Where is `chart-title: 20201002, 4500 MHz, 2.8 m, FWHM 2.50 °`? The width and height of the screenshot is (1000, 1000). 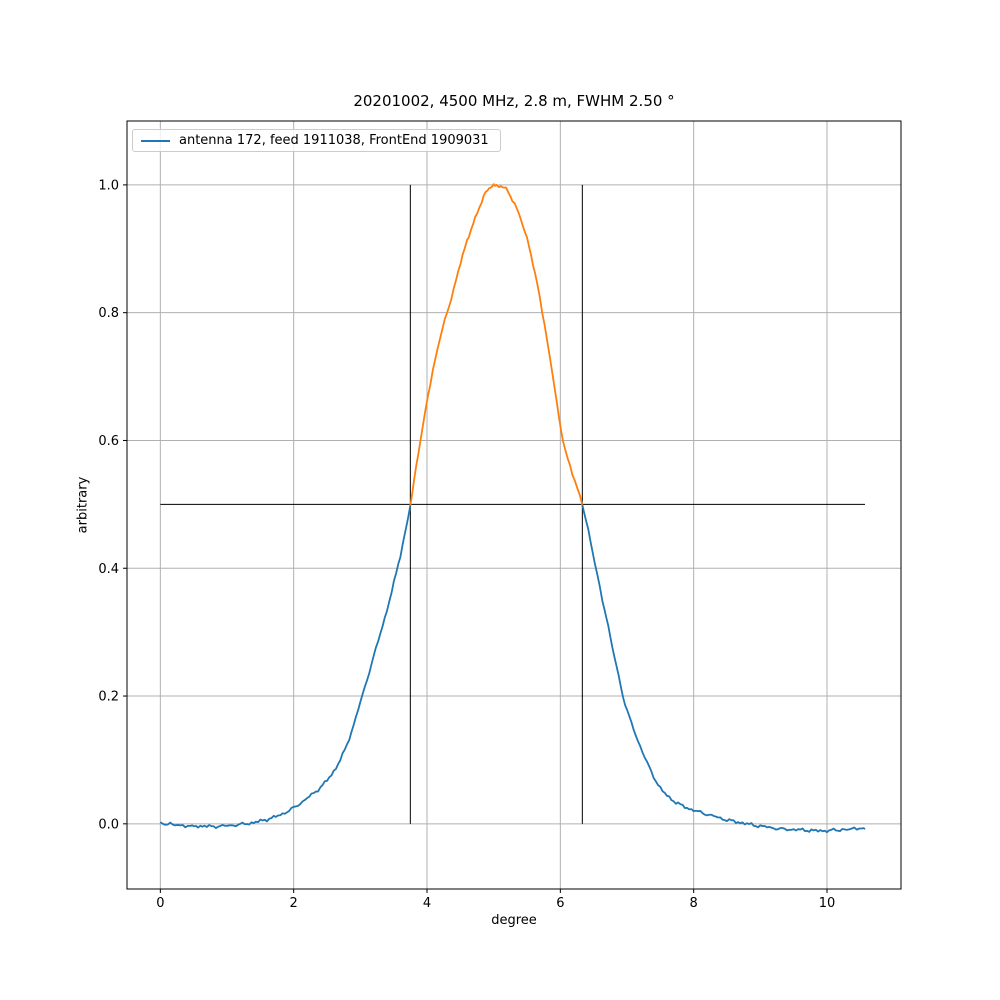
chart-title: 20201002, 4500 MHz, 2.8 m, FWHM 2.50 ° is located at coordinates (514, 101).